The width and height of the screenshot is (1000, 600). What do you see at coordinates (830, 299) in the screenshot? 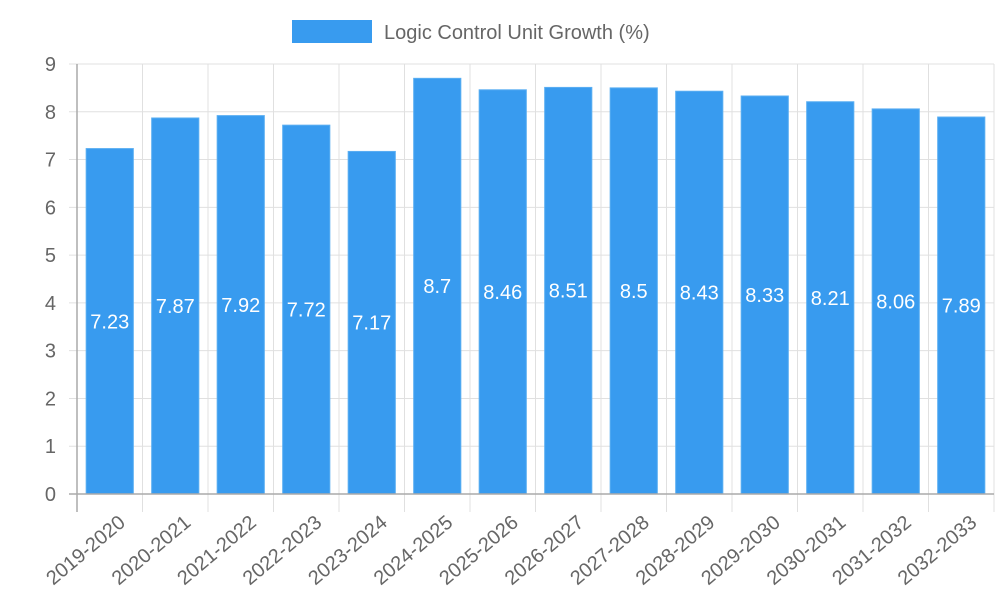
I see `data-label: 8.21` at bounding box center [830, 299].